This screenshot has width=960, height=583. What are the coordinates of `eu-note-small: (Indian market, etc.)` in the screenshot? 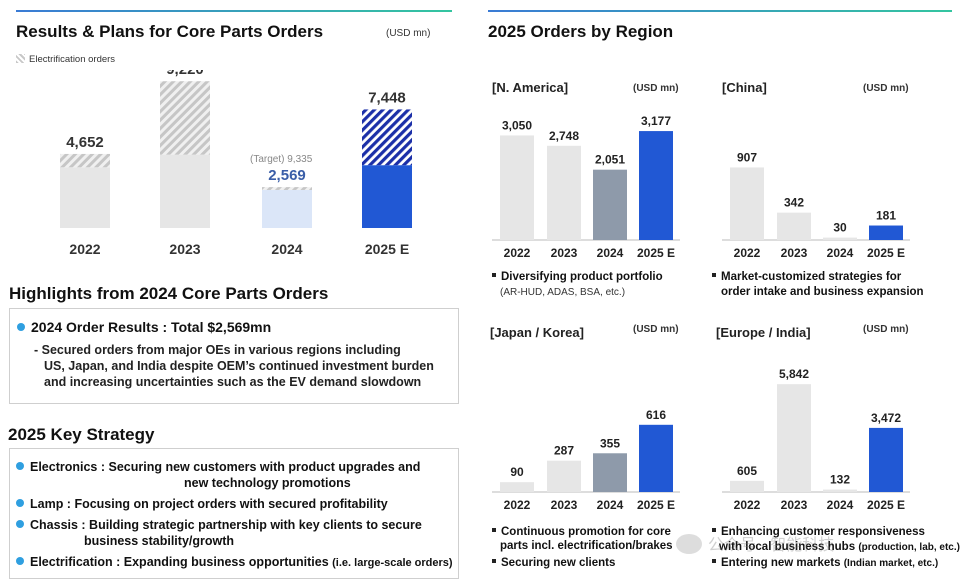 It's located at (891, 563).